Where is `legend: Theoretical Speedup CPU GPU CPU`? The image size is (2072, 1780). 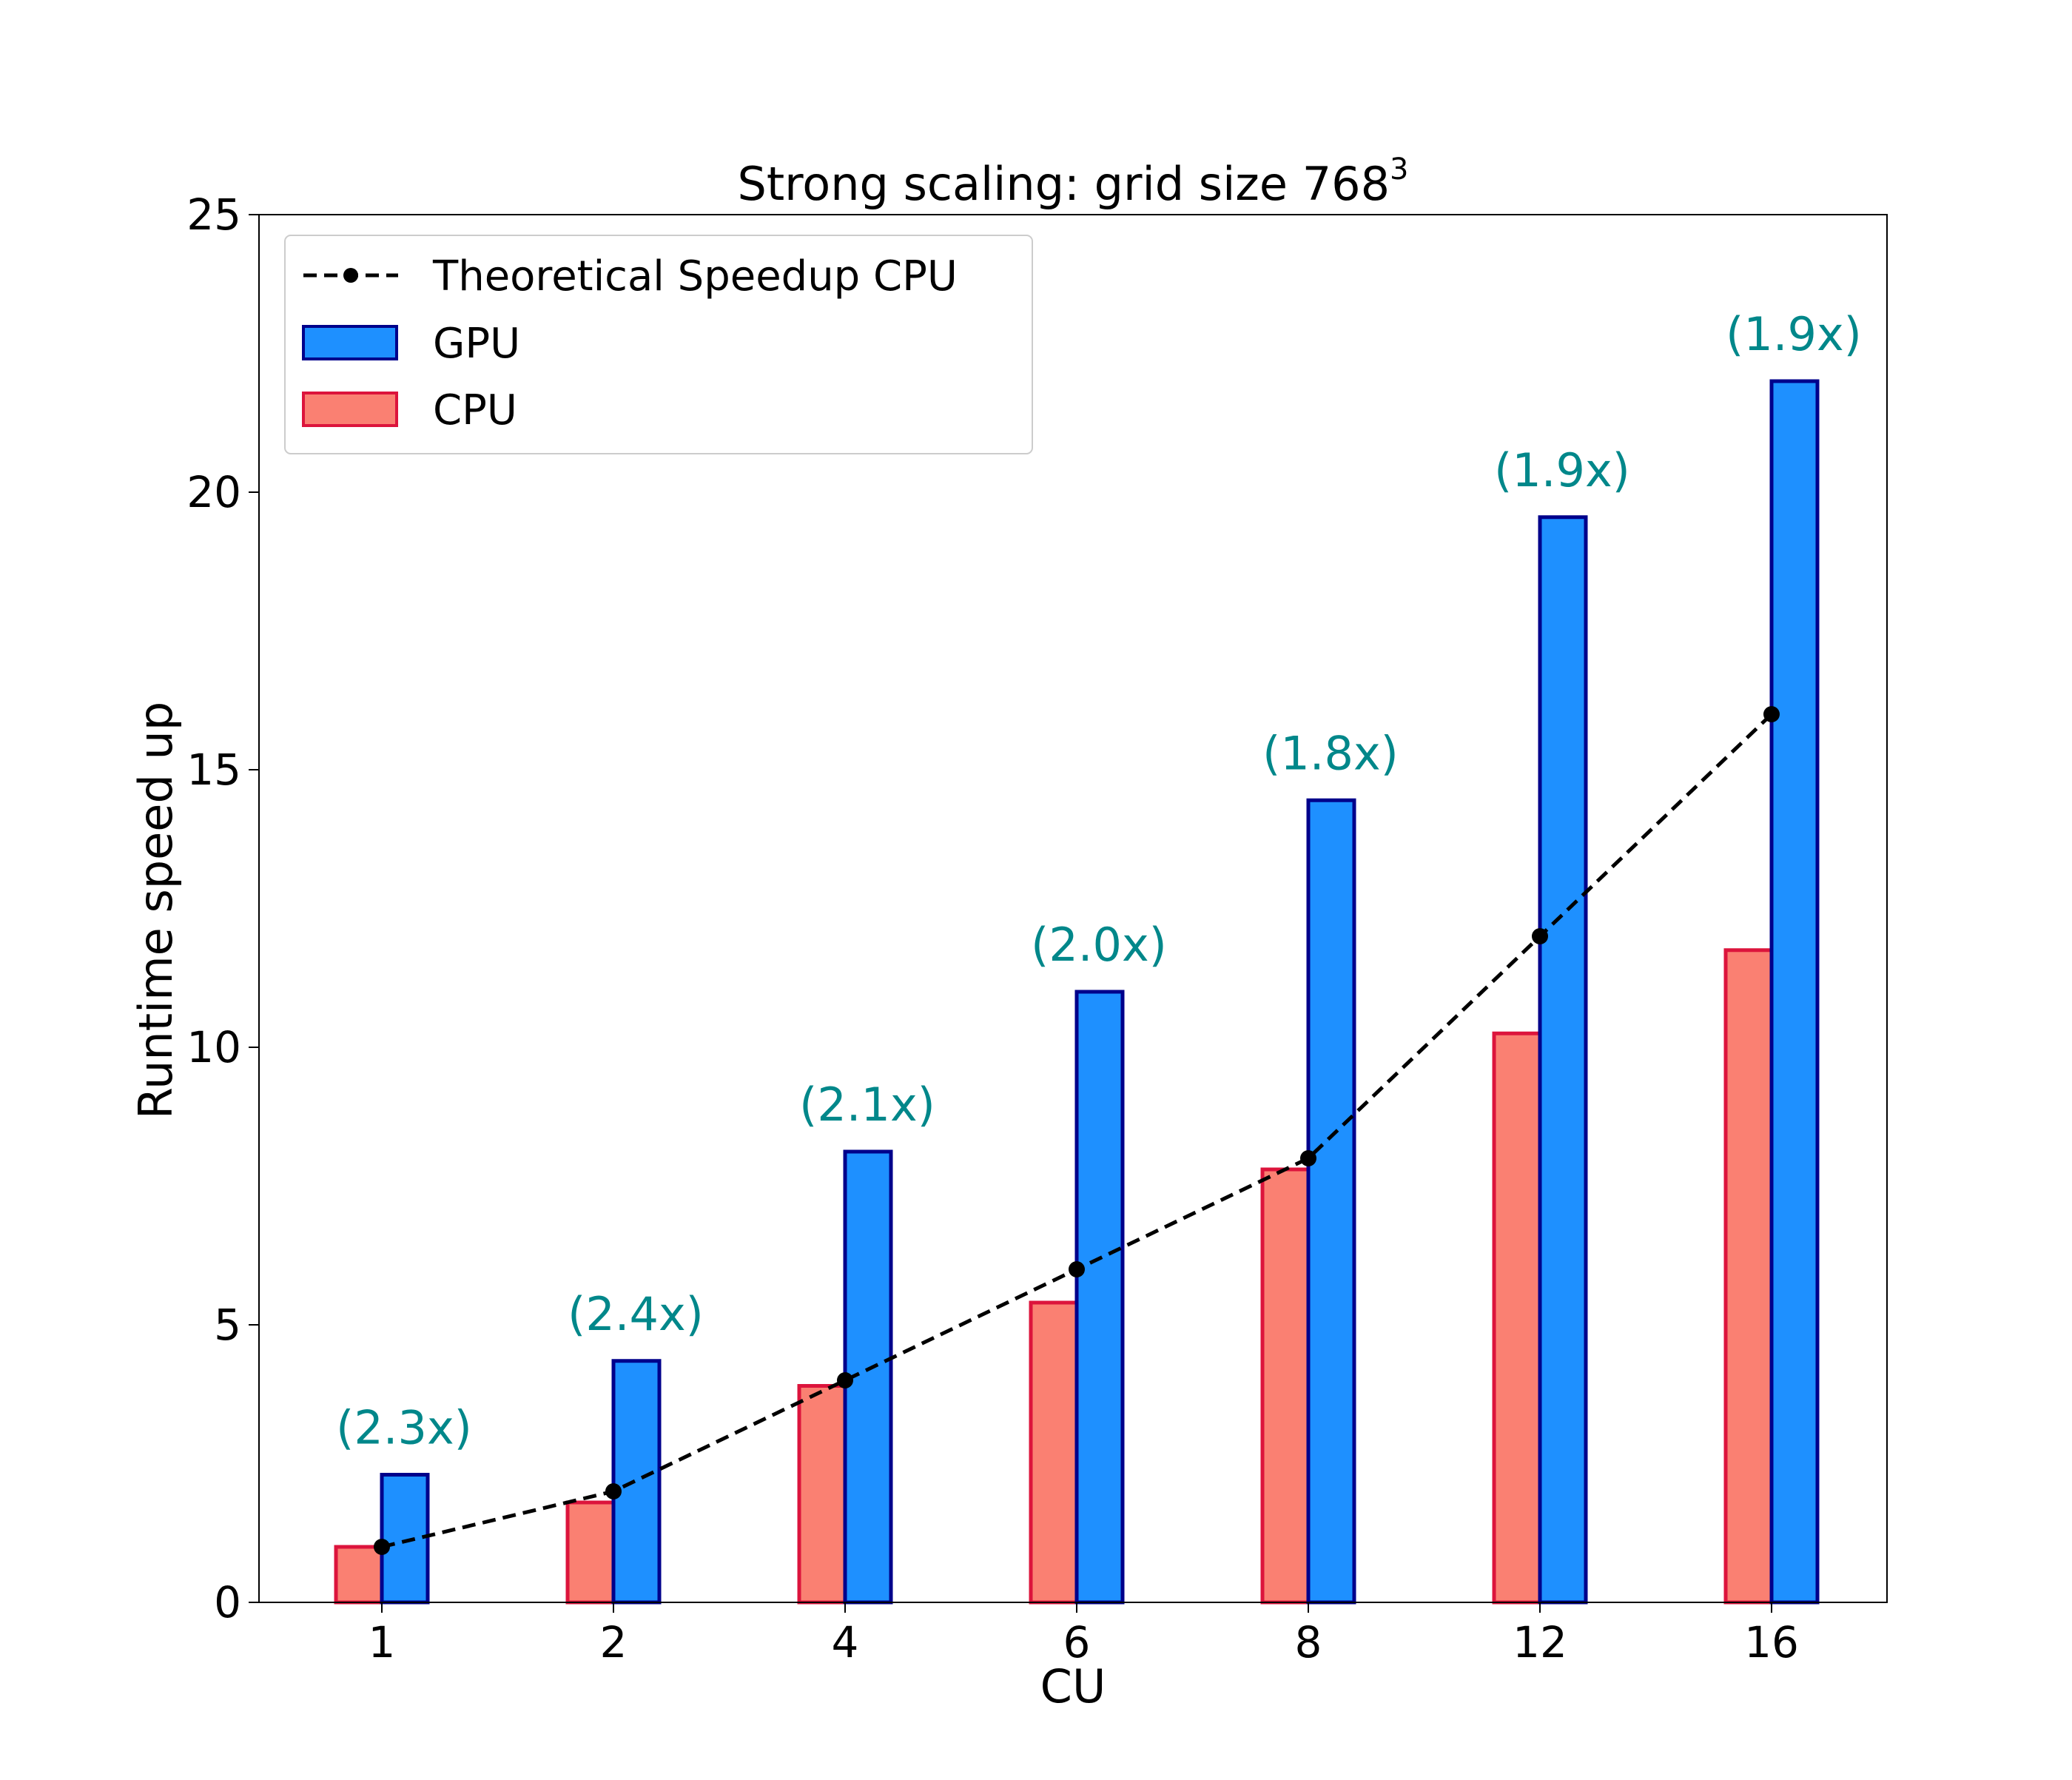 legend: Theoretical Speedup CPU GPU CPU is located at coordinates (658, 344).